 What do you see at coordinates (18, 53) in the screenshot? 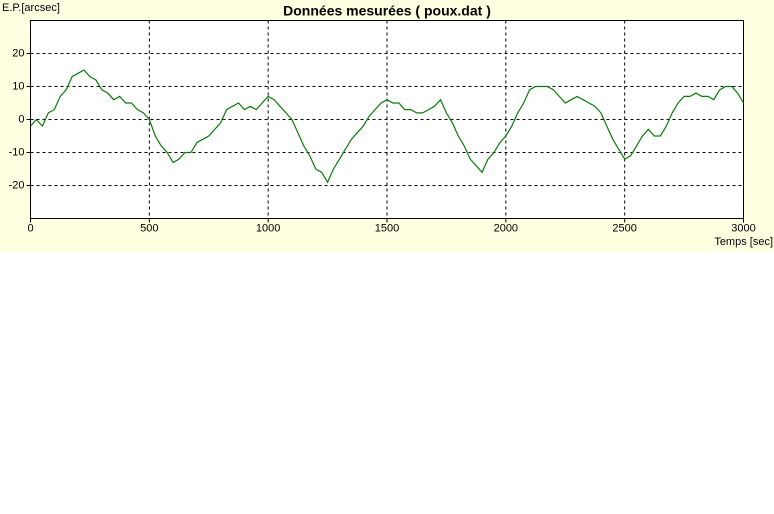
I see `y-tick-label: 20` at bounding box center [18, 53].